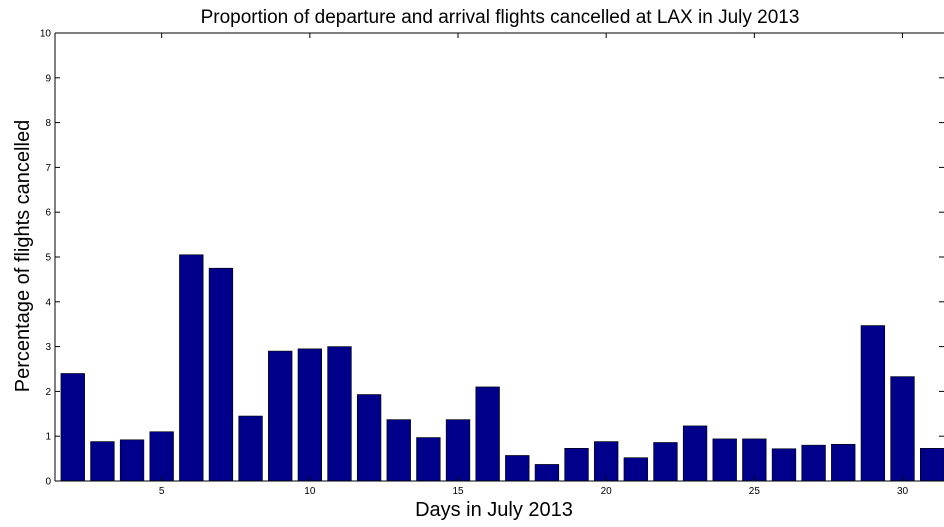  What do you see at coordinates (48, 258) in the screenshot?
I see `y-tick-label-5: 5` at bounding box center [48, 258].